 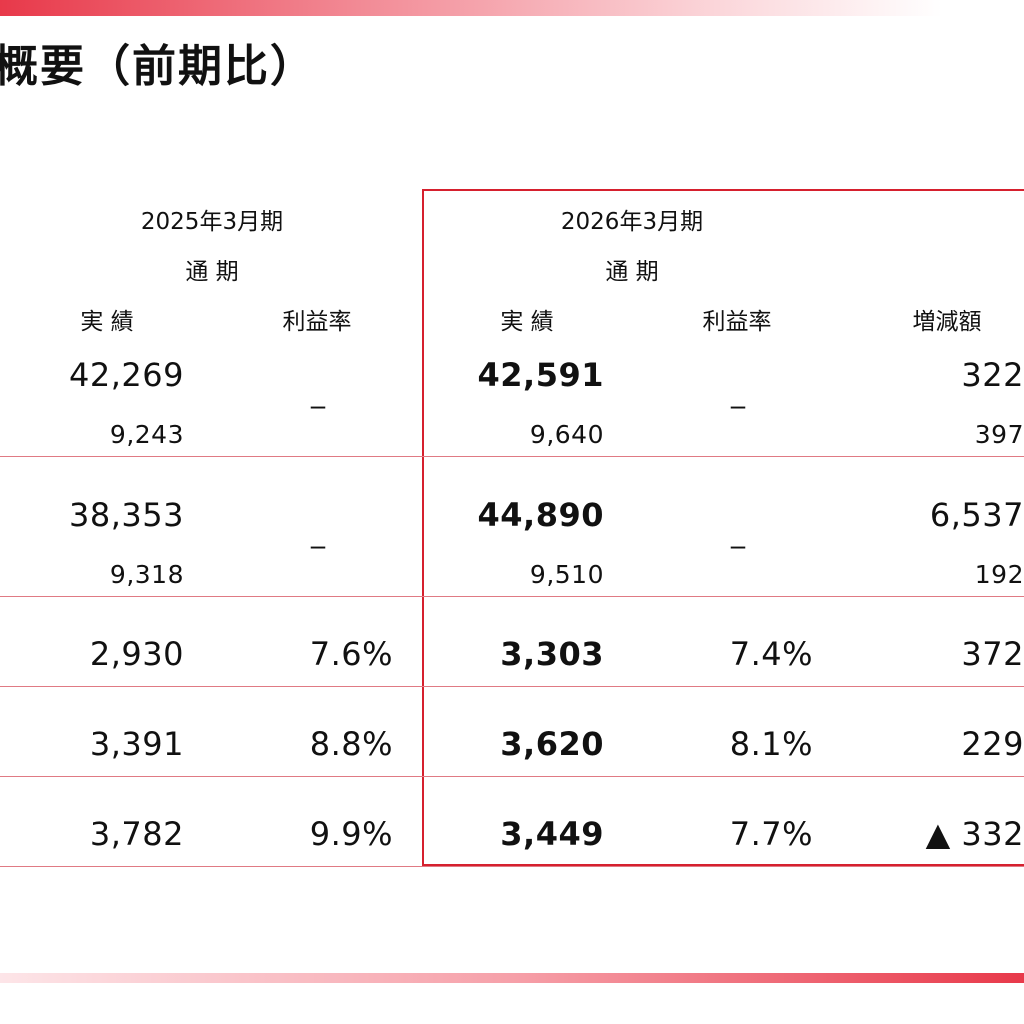 What do you see at coordinates (552, 744) in the screenshot?
I see `table-cell: 3,620` at bounding box center [552, 744].